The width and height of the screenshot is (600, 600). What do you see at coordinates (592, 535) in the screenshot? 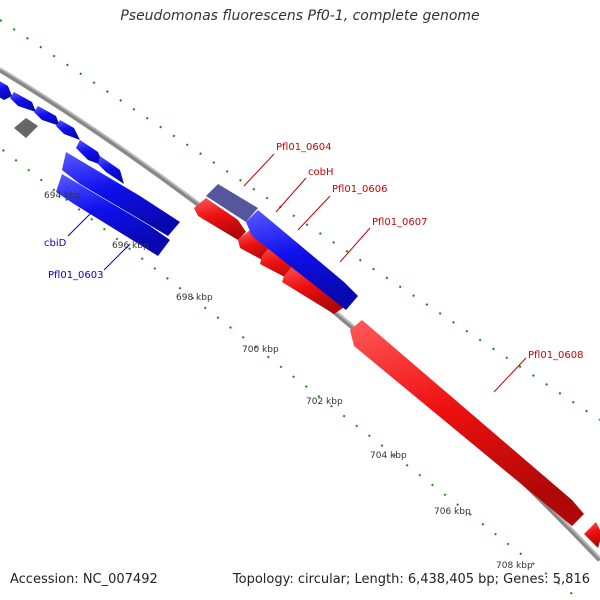
I see `gene-next-red` at bounding box center [592, 535].